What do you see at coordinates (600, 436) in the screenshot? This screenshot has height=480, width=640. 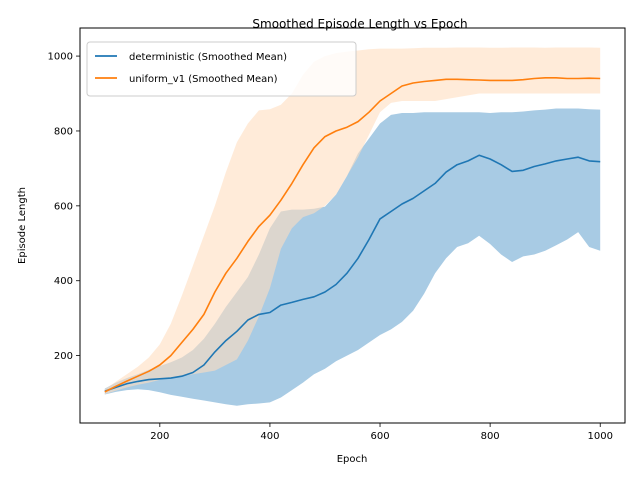 I see `x-tick-label: 1000` at bounding box center [600, 436].